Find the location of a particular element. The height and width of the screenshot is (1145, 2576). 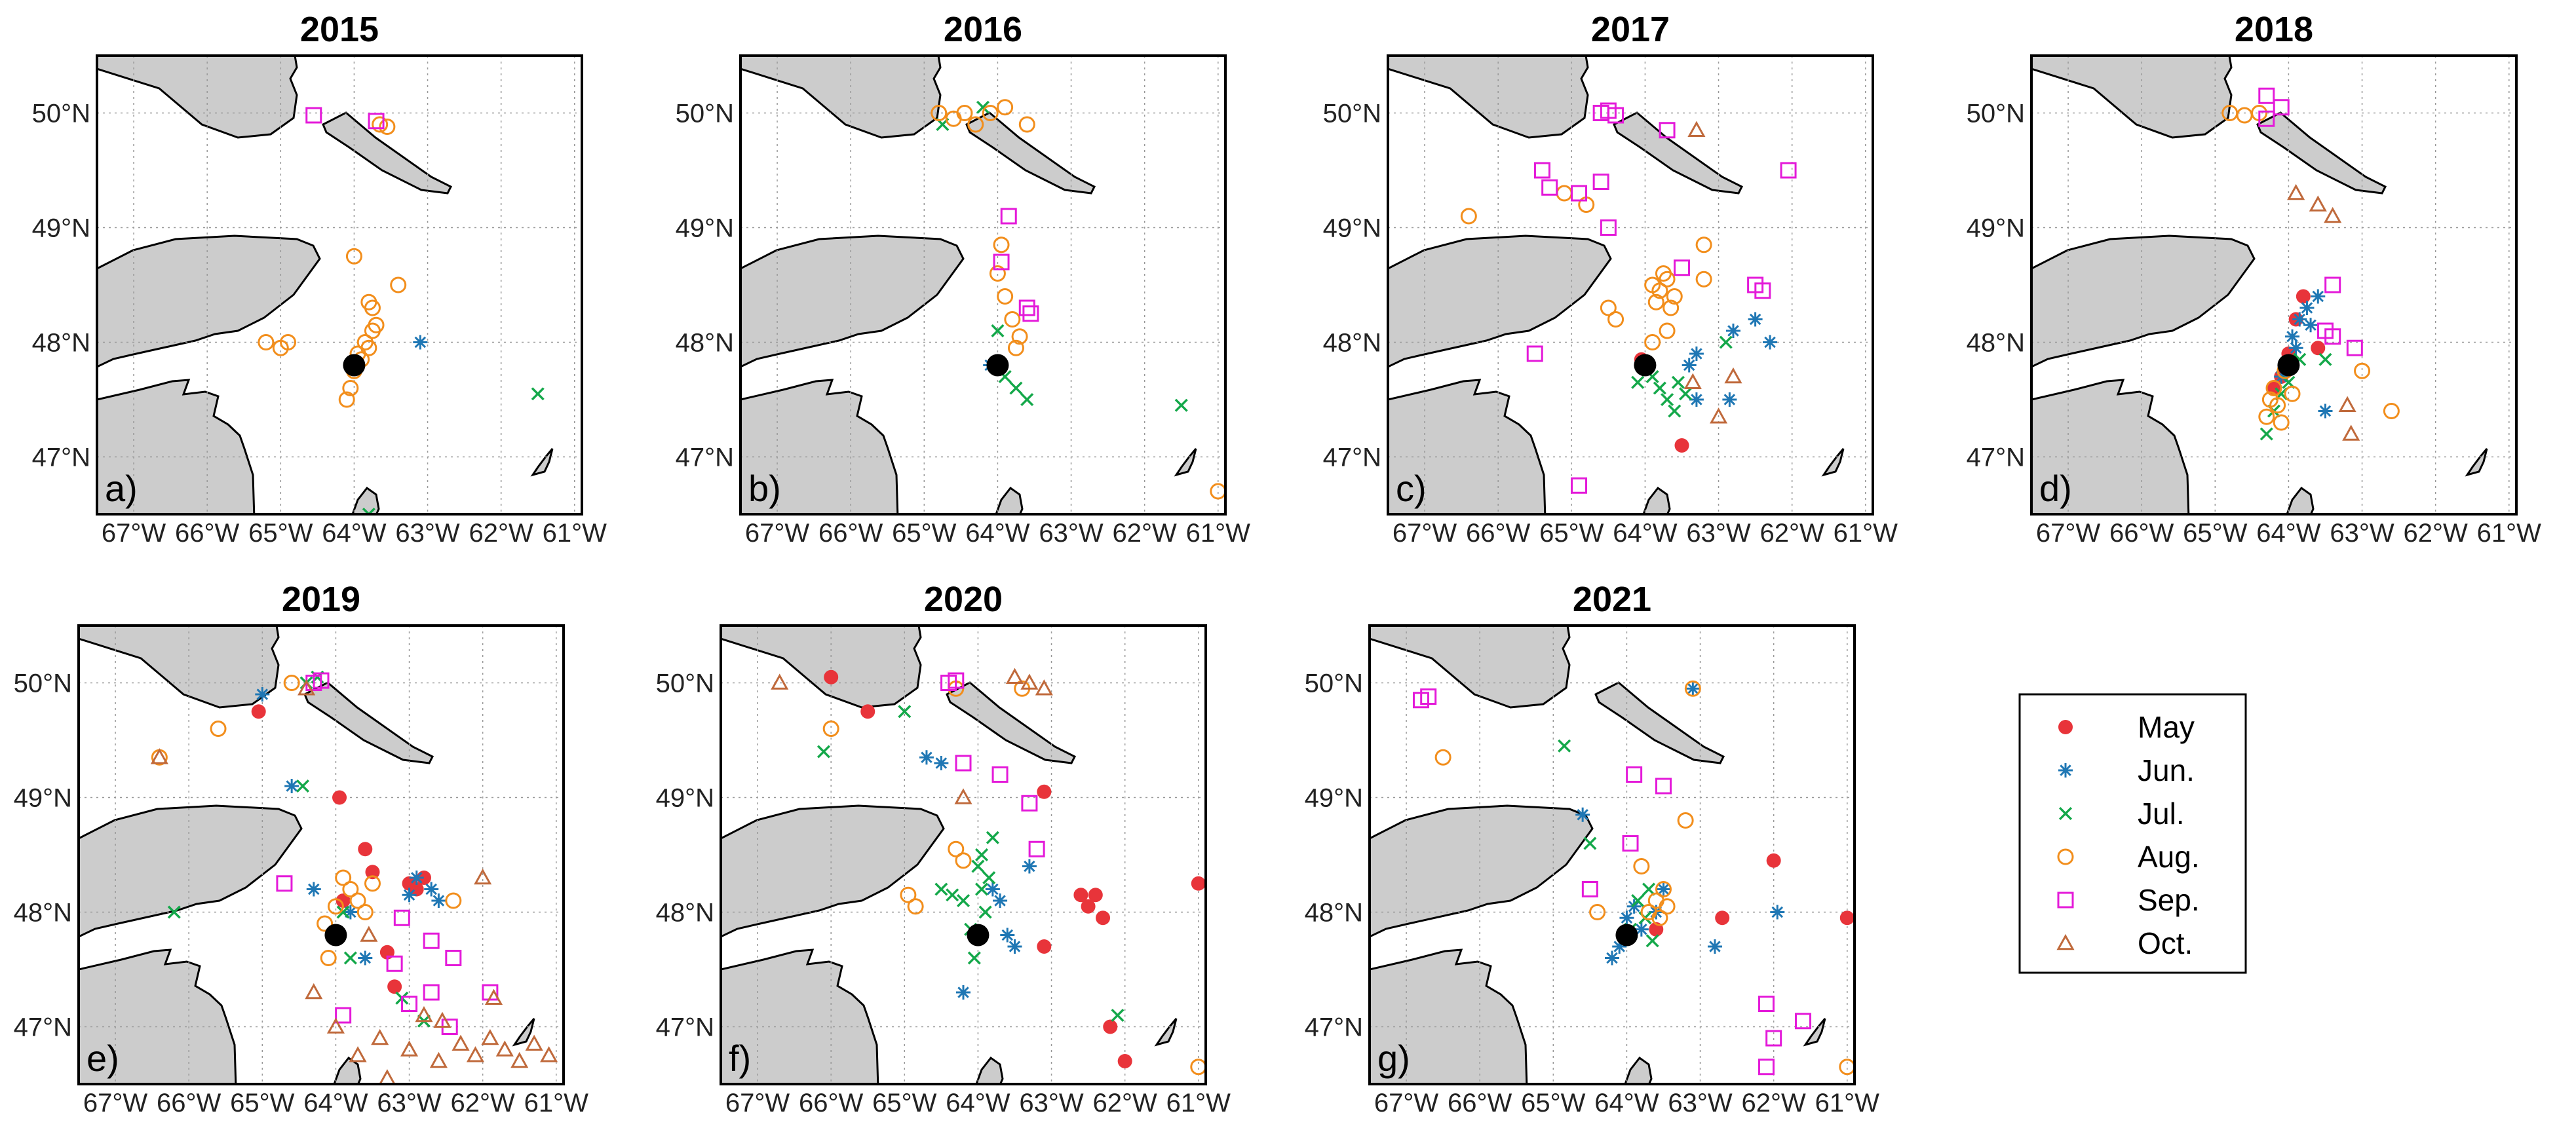

legend-label: Oct. is located at coordinates (2165, 943).